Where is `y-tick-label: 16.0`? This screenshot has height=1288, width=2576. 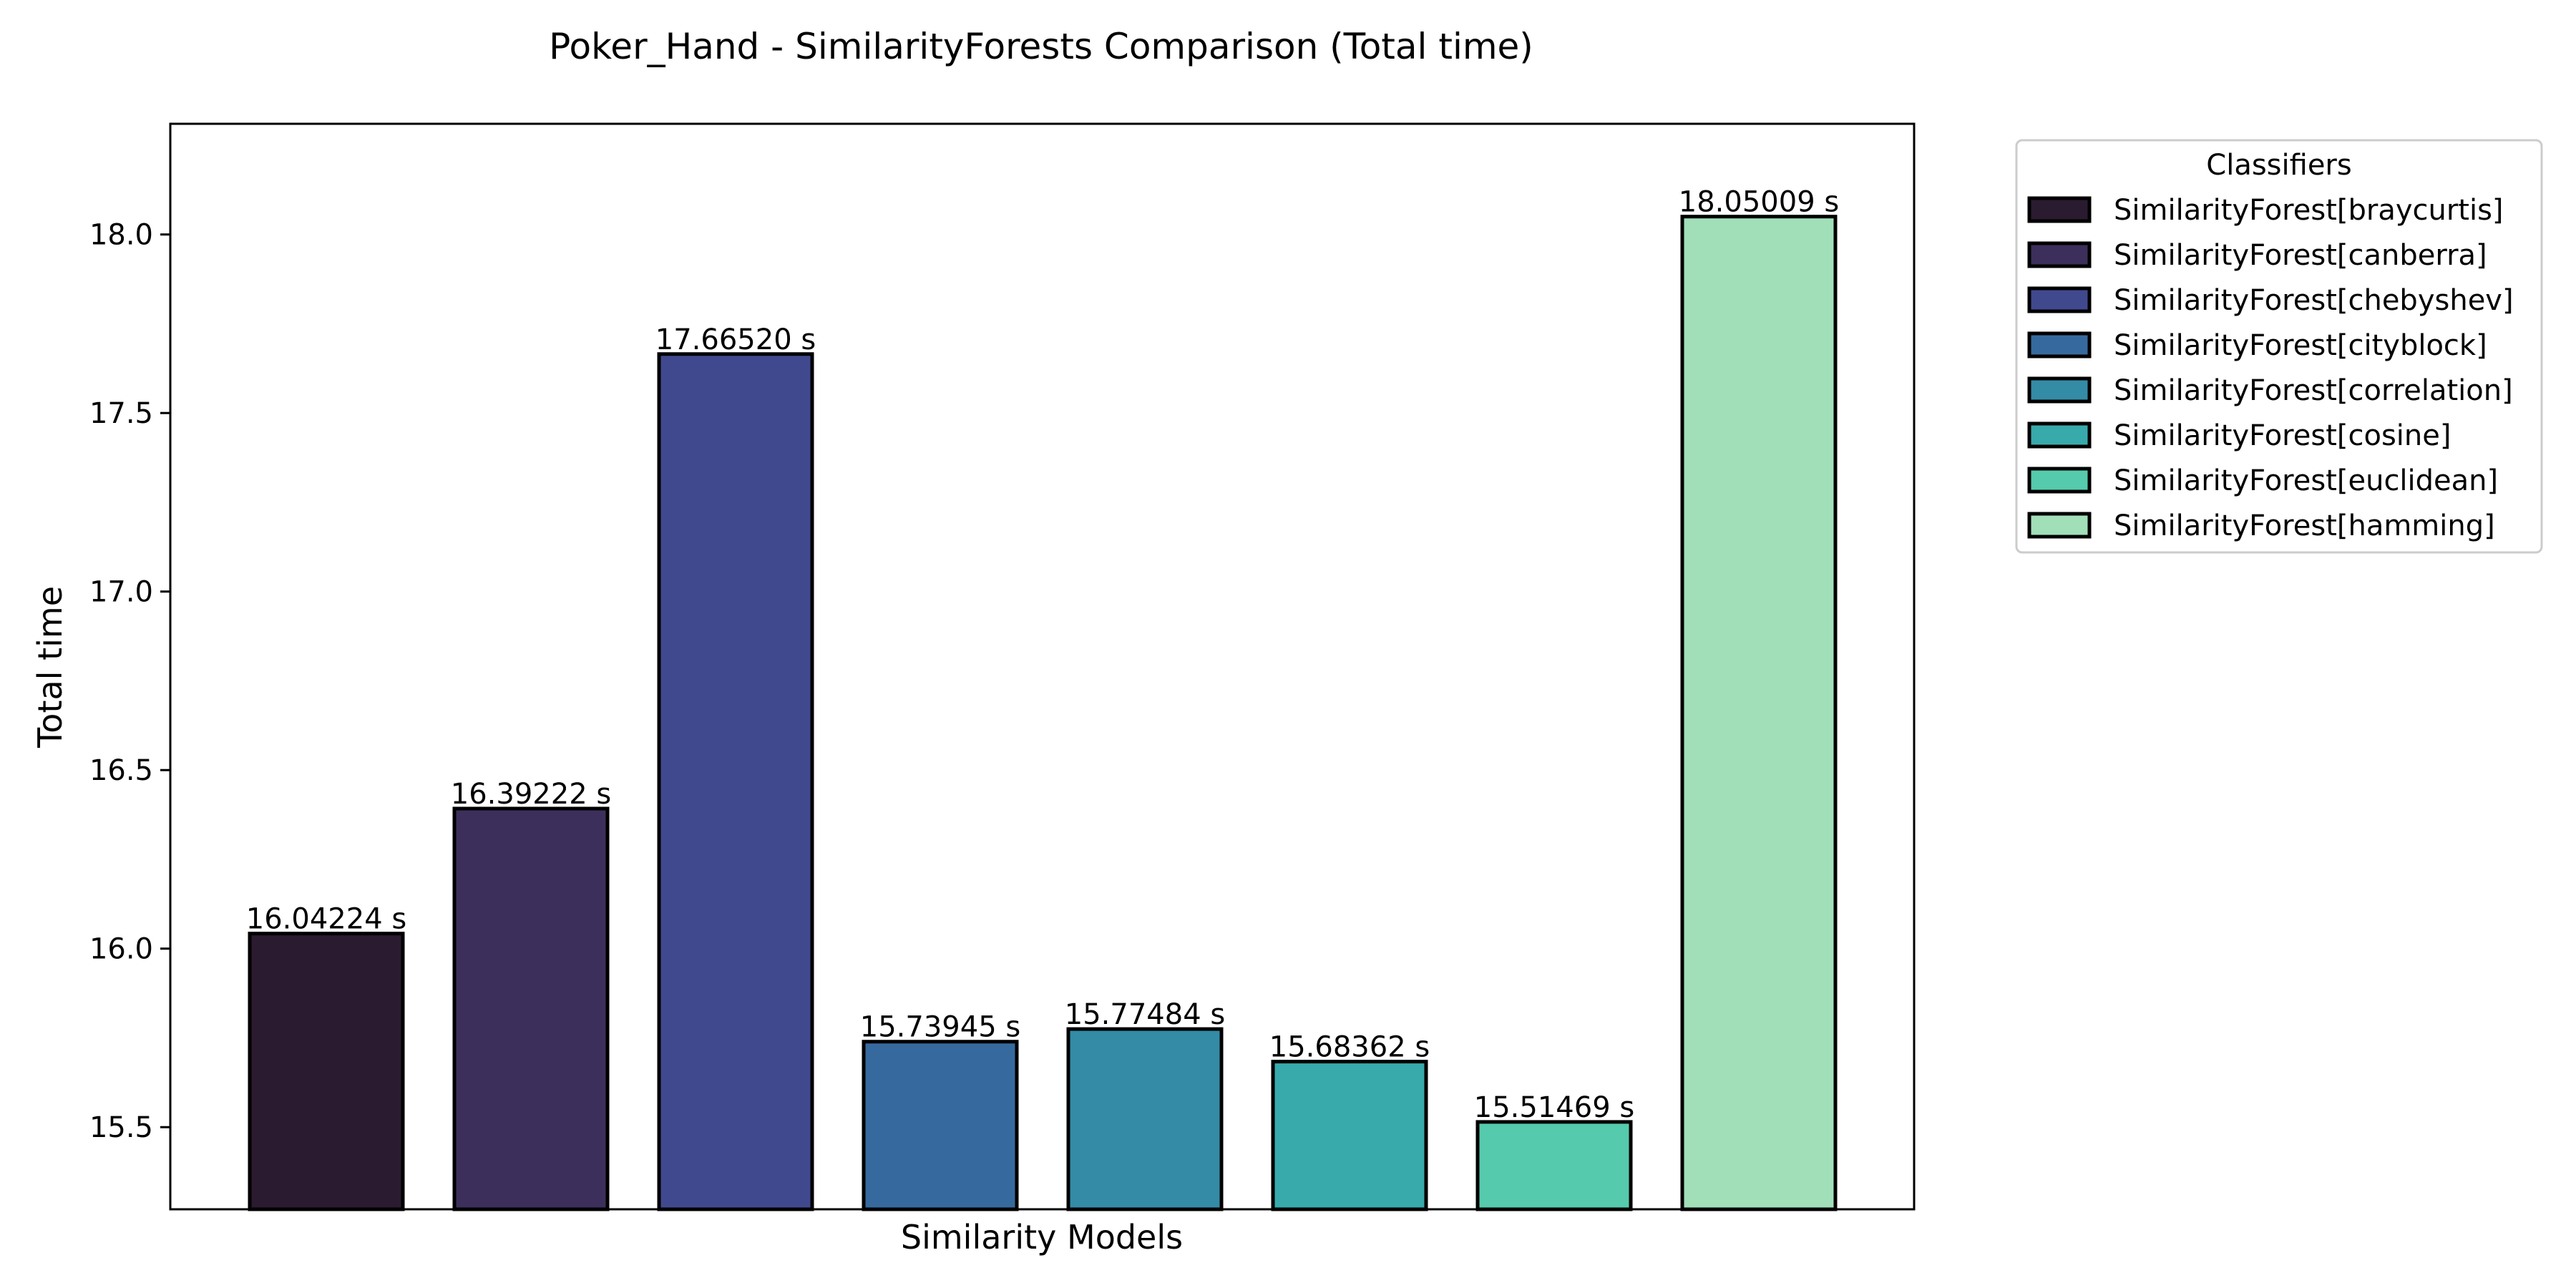 y-tick-label: 16.0 is located at coordinates (121, 949).